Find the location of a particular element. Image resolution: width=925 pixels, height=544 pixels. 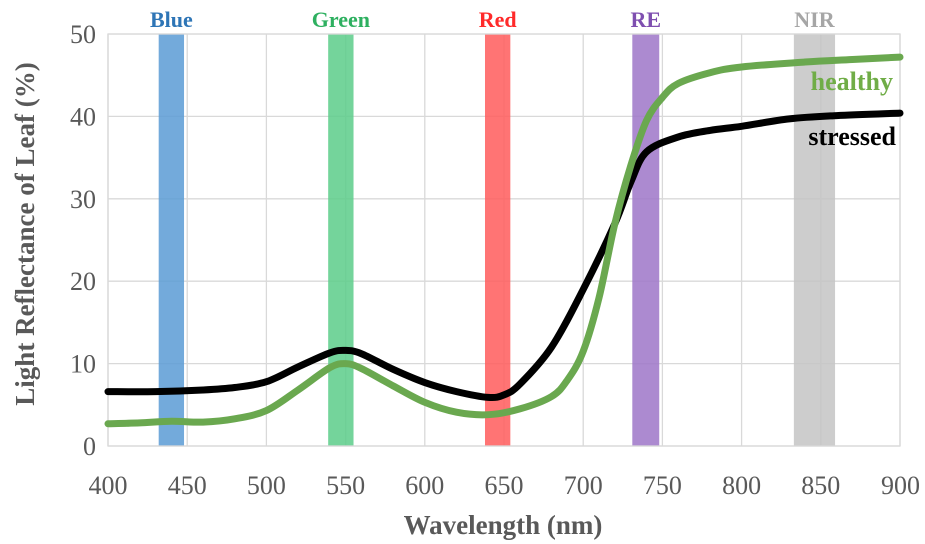

band-green is located at coordinates (341, 240).